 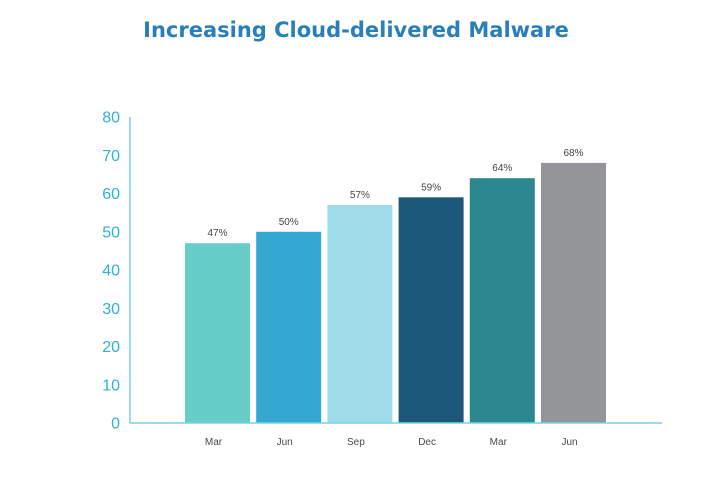 What do you see at coordinates (111, 347) in the screenshot?
I see `y-tick-label: 20` at bounding box center [111, 347].